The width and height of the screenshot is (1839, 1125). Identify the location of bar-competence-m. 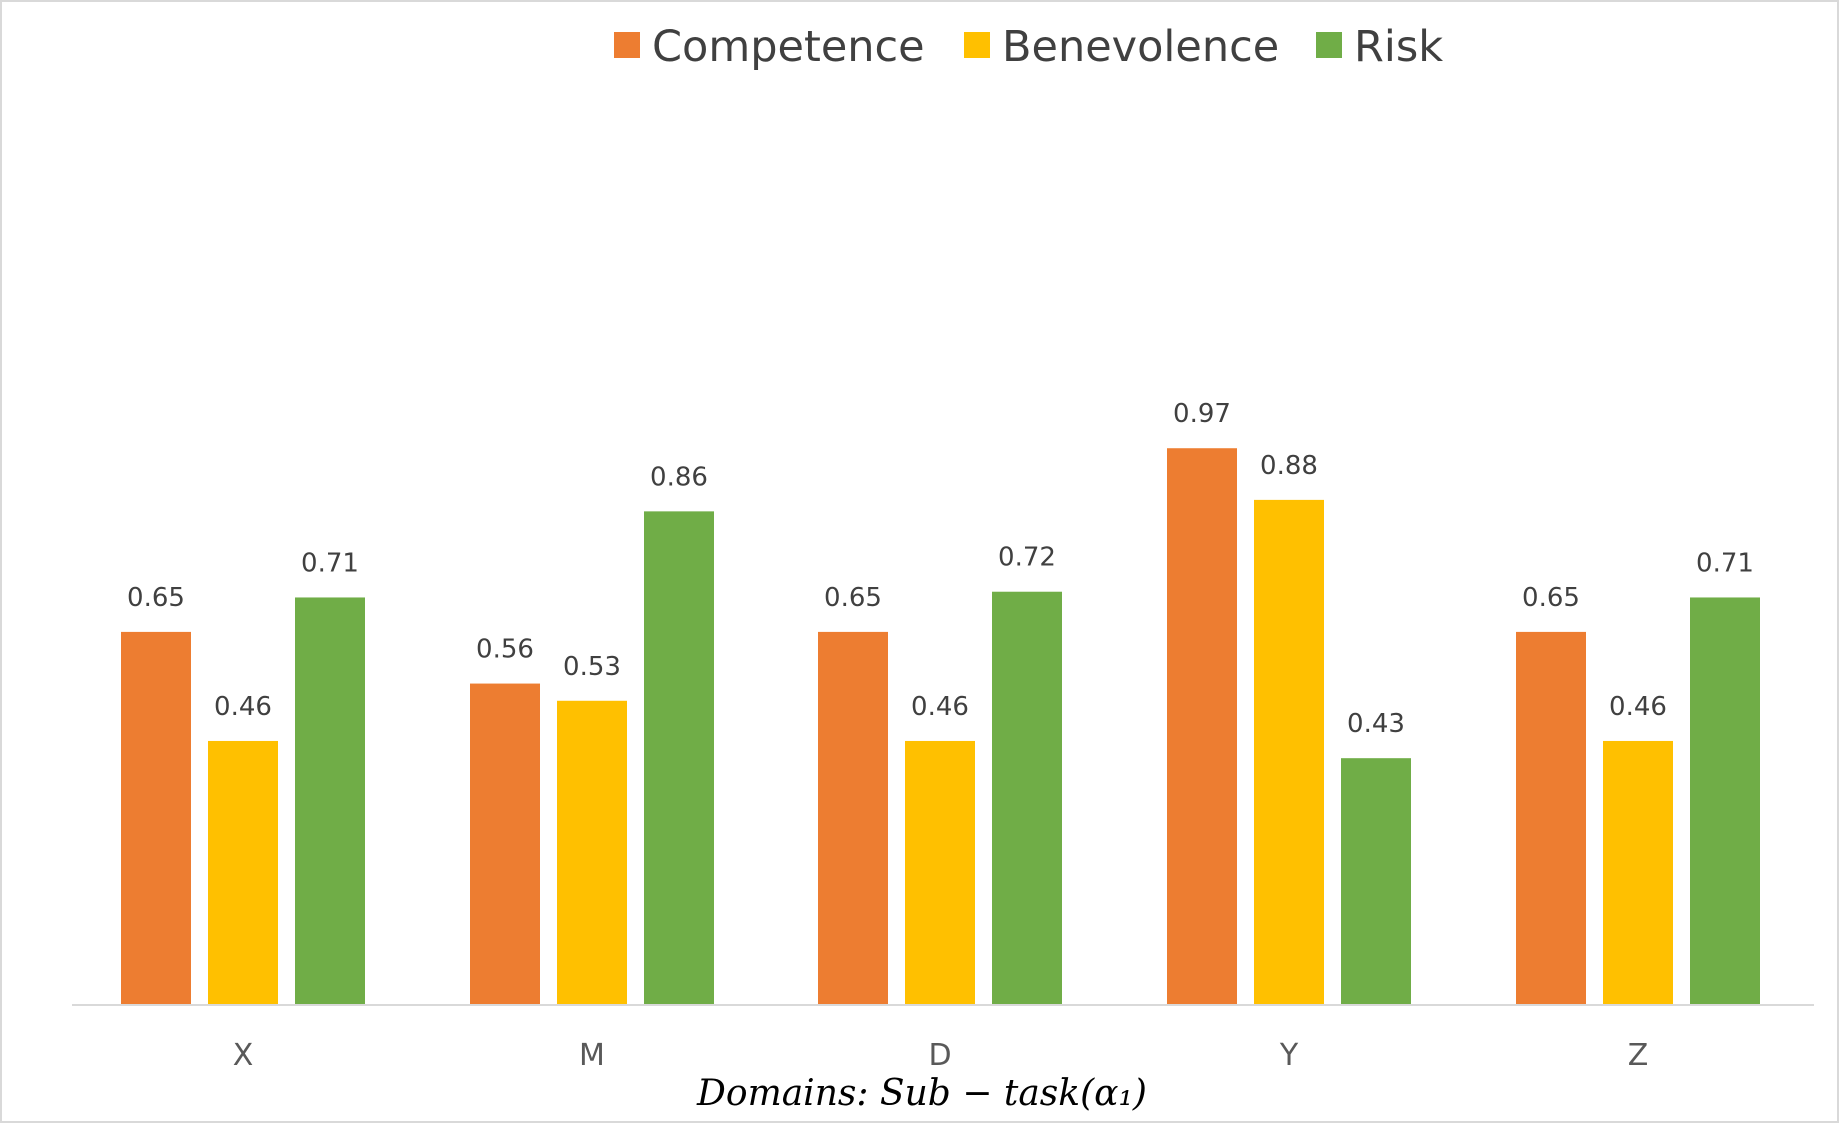
(505, 844).